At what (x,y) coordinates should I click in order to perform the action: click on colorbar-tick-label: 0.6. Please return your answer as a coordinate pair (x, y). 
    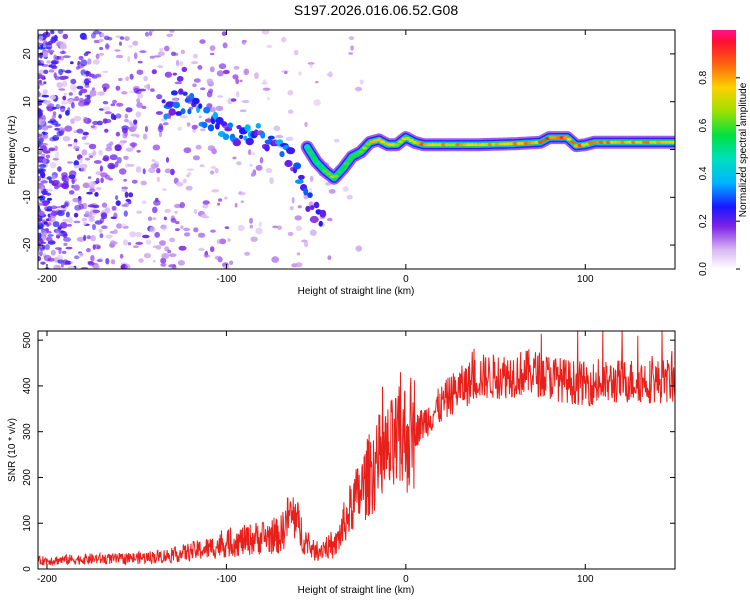
    Looking at the image, I should click on (703, 125).